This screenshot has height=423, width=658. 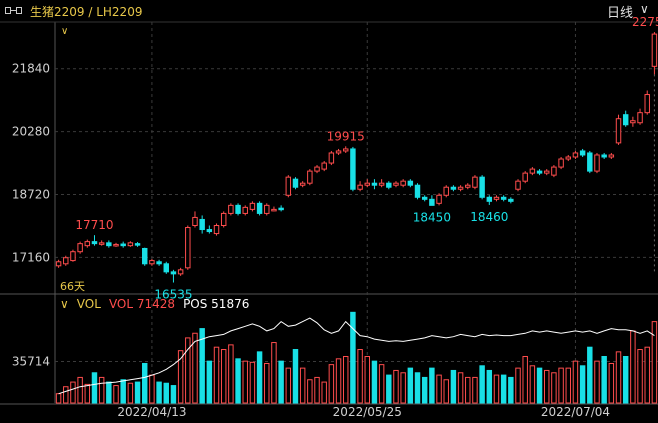 I want to click on symbol-title: 生猪2209 / LH2209, so click(x=86, y=12).